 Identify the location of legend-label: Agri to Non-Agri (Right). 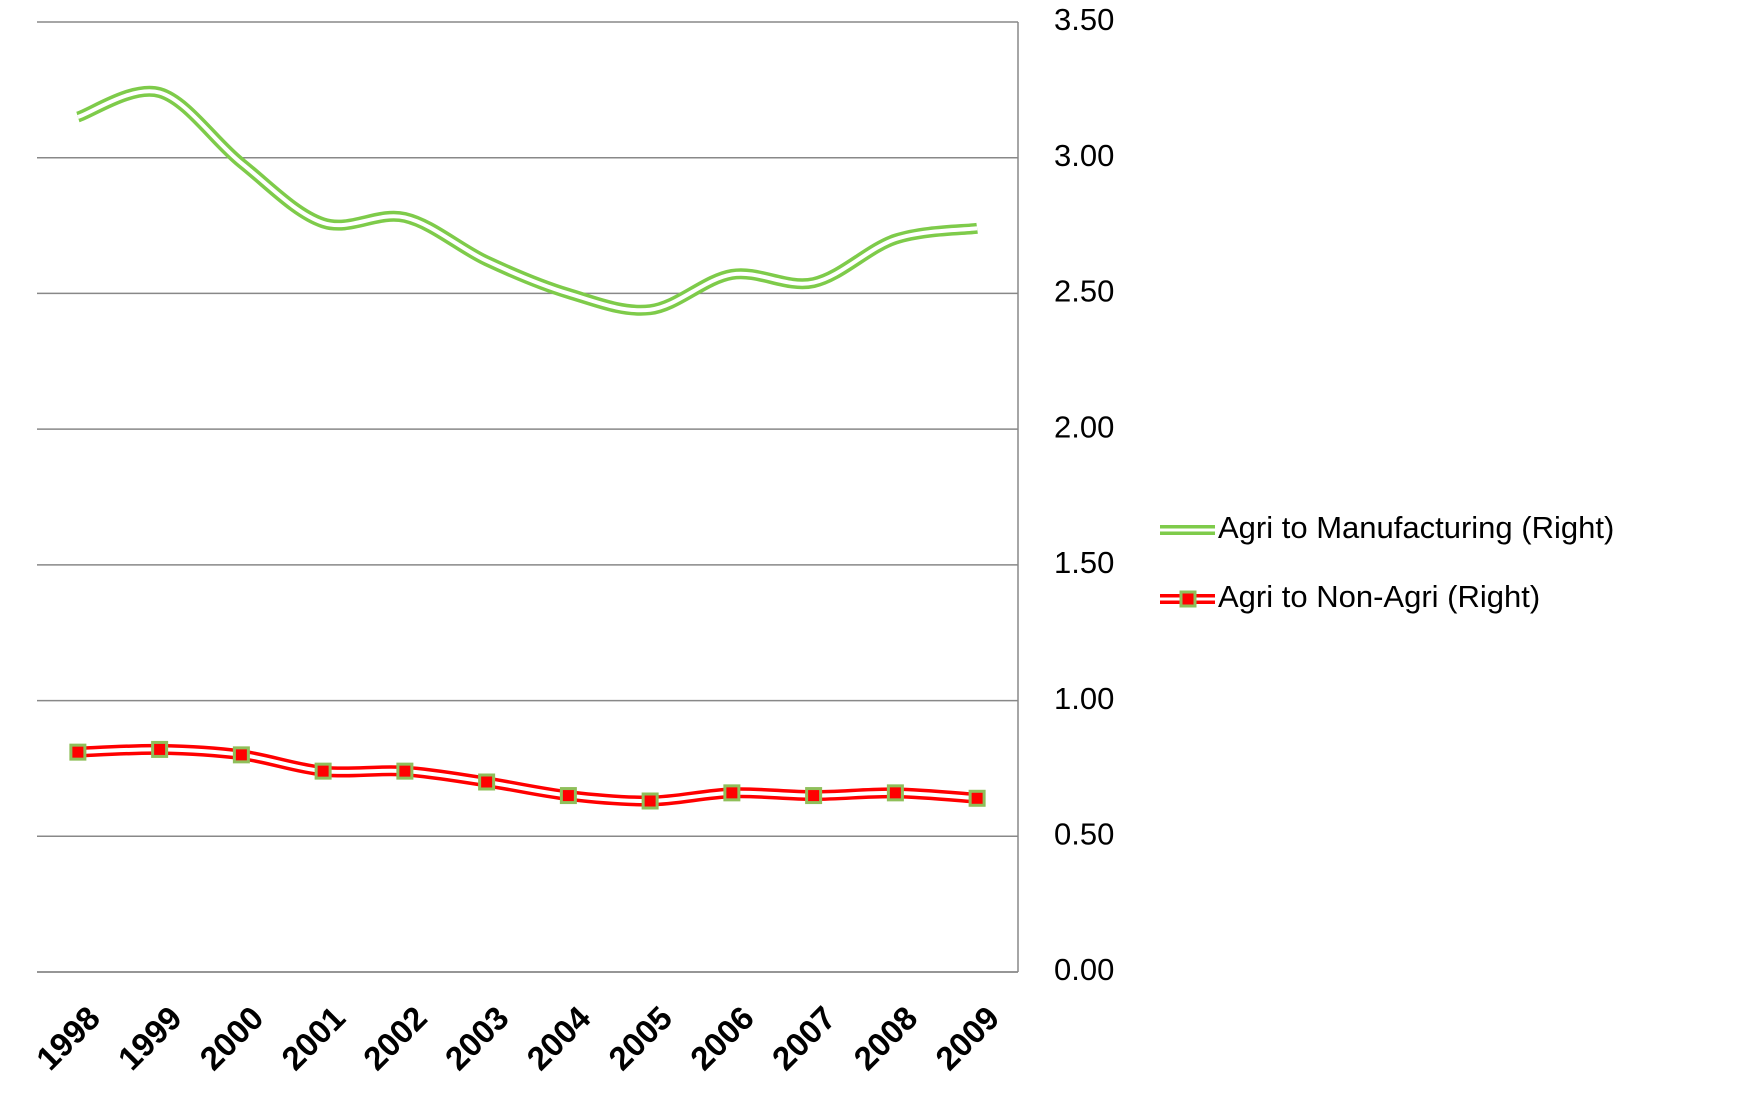
(1379, 596).